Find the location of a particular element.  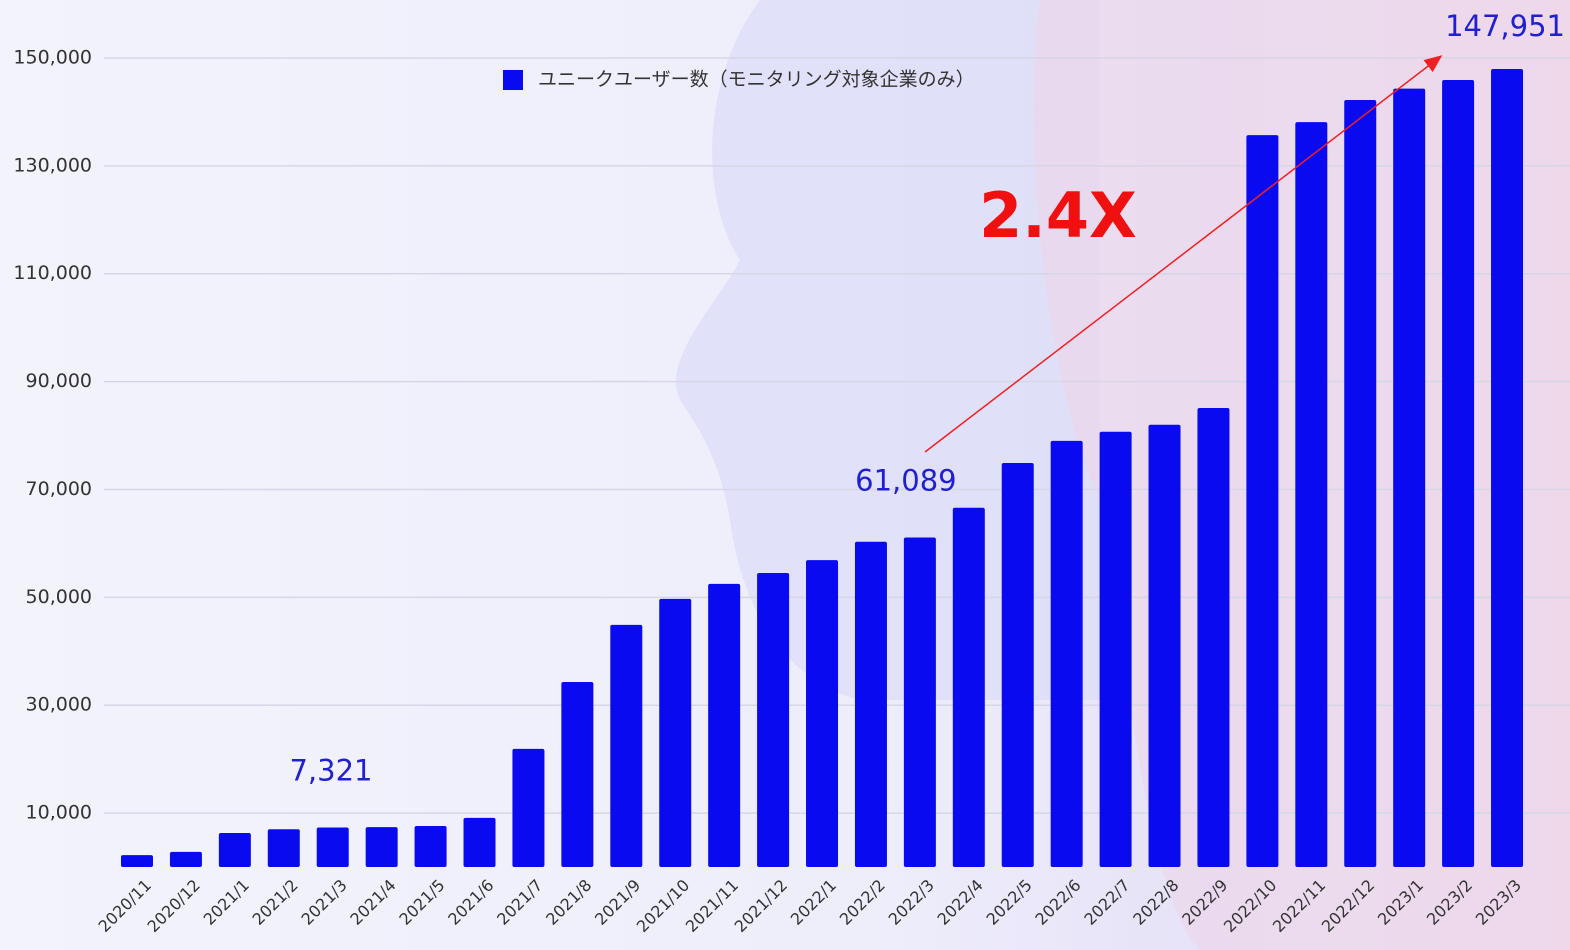

growth-annotation: 2.4X is located at coordinates (1058, 215).